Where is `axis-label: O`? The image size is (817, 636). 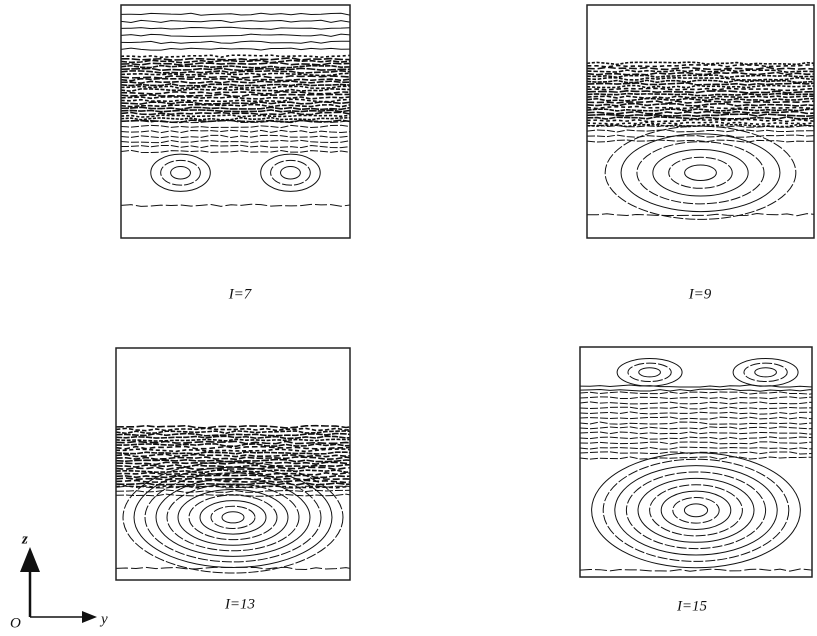
axis-label: O is located at coordinates (15, 623).